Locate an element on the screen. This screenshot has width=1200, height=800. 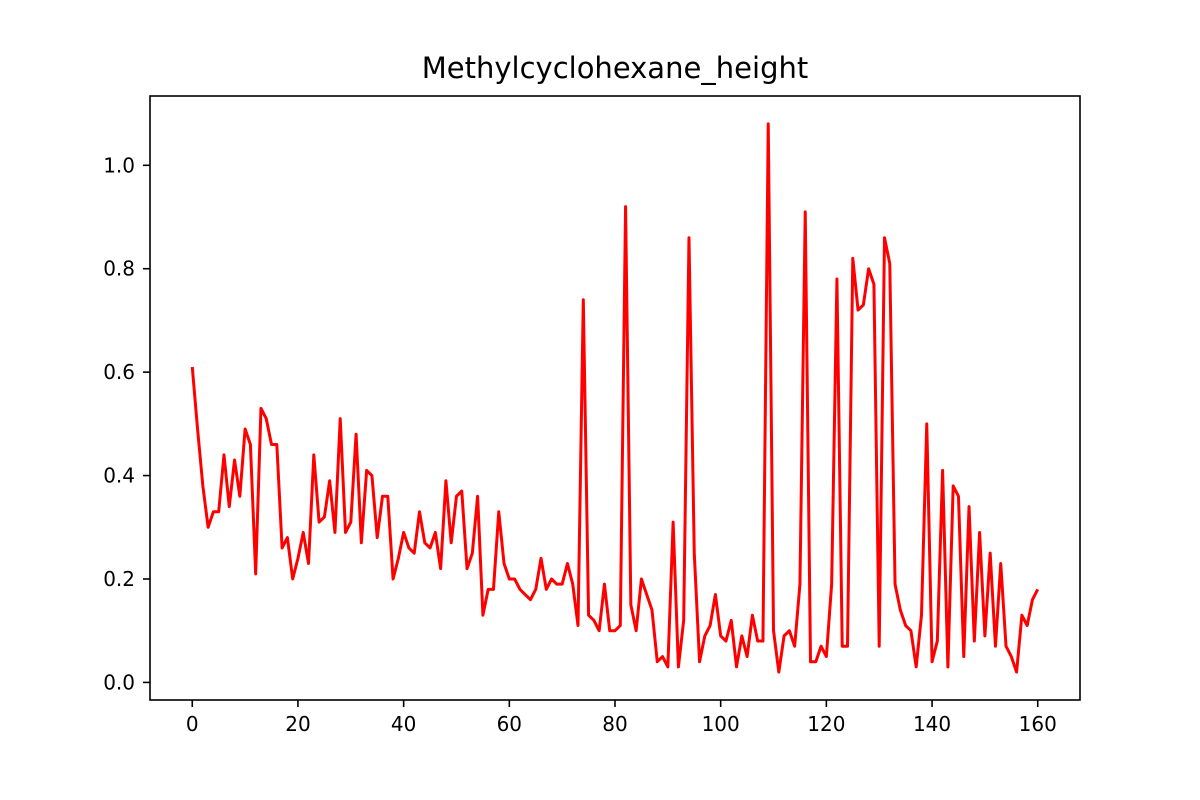
y-axis: 0.0 0.2 0.4 0.6 0.8 1.0 is located at coordinates (126, 423).